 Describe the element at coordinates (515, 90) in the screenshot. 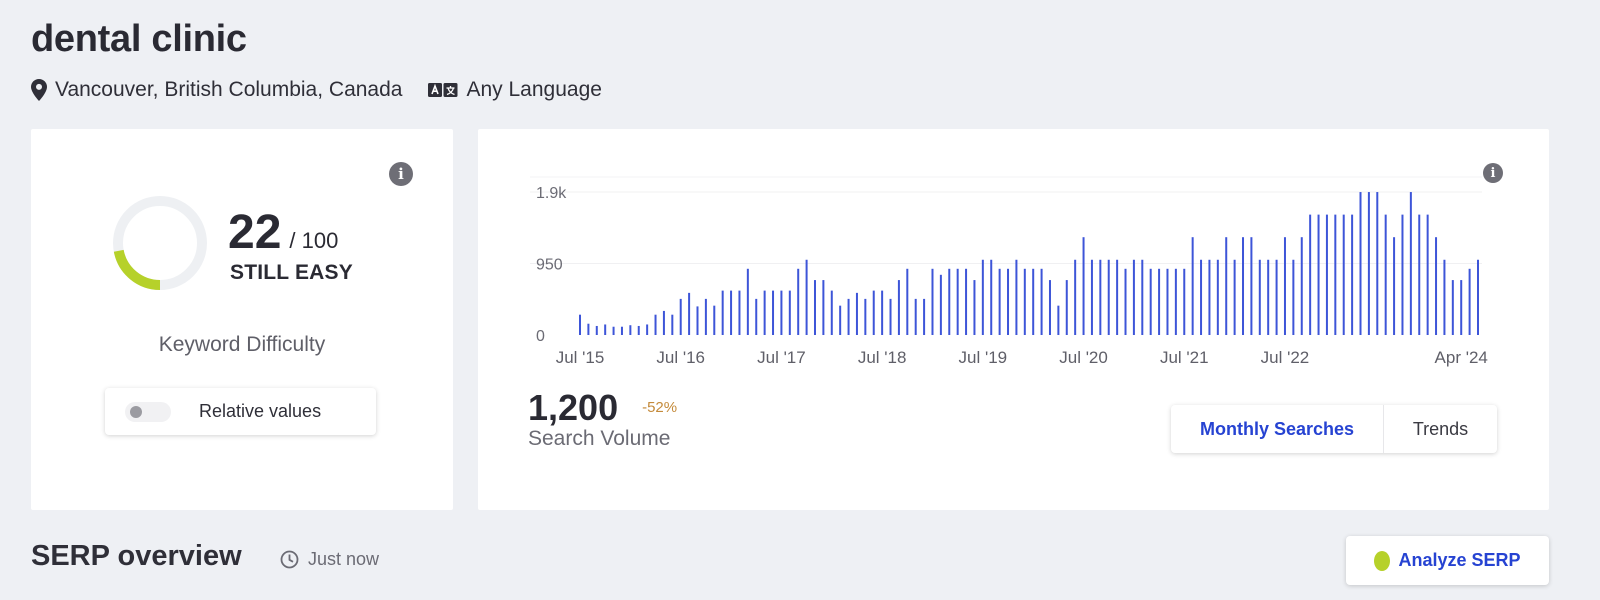

I see `language-filter: Any Language` at that location.